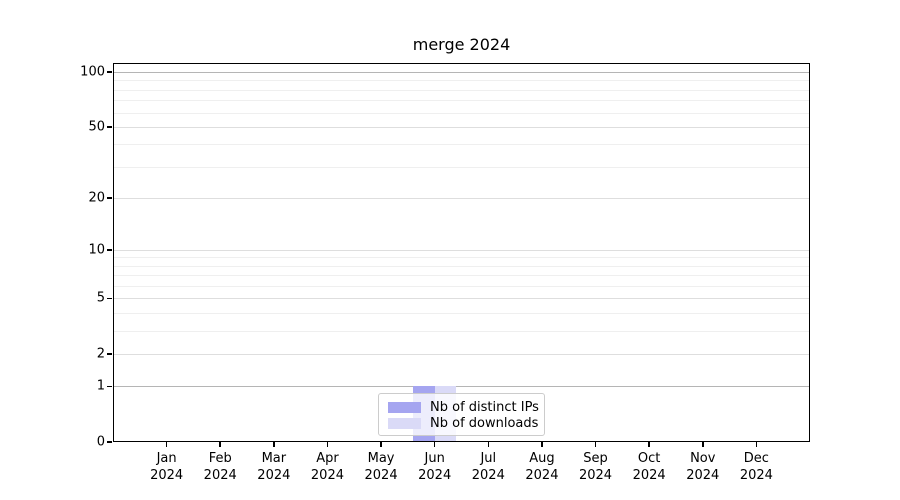  Describe the element at coordinates (100, 386) in the screenshot. I see `y-tick-label: 1` at that location.